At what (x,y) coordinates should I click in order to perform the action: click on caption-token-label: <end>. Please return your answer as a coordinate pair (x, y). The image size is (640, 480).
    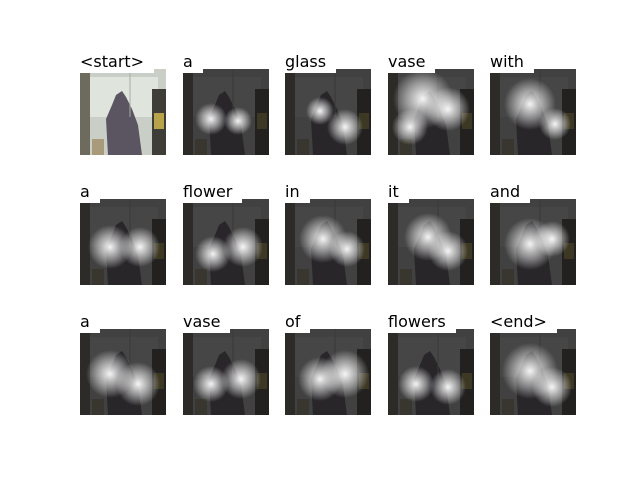
    Looking at the image, I should click on (523, 323).